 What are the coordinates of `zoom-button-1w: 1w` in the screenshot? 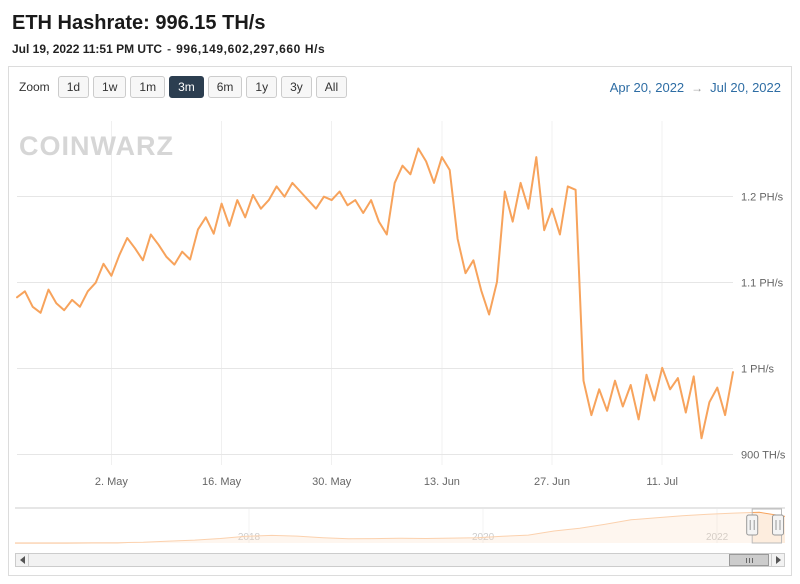 It's located at (110, 87).